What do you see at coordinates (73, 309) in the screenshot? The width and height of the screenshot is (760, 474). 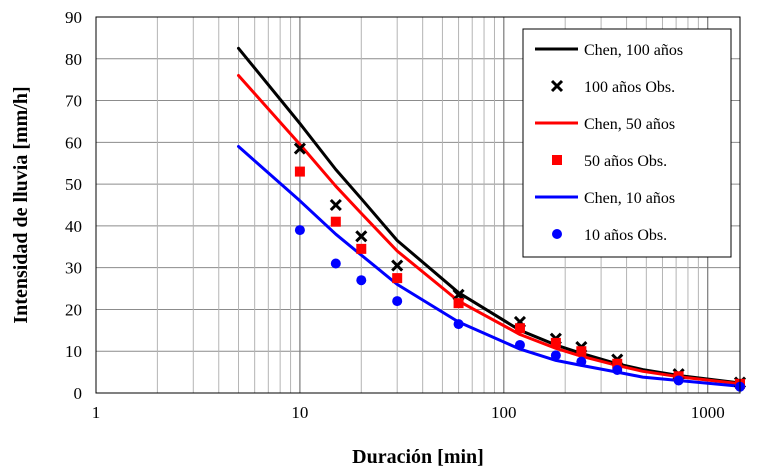 I see `y-tick-label: 20` at bounding box center [73, 309].